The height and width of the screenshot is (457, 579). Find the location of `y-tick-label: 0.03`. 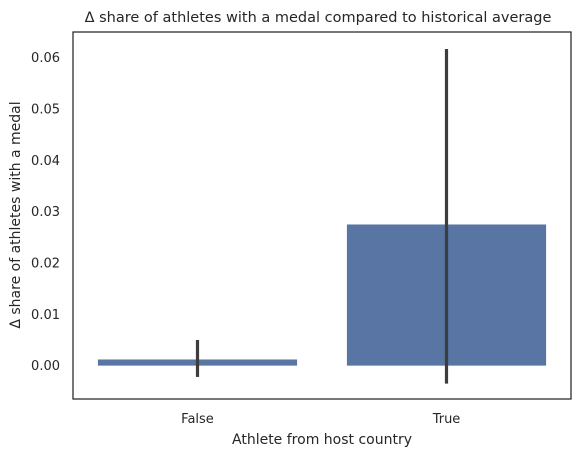

y-tick-label: 0.03 is located at coordinates (45, 212).